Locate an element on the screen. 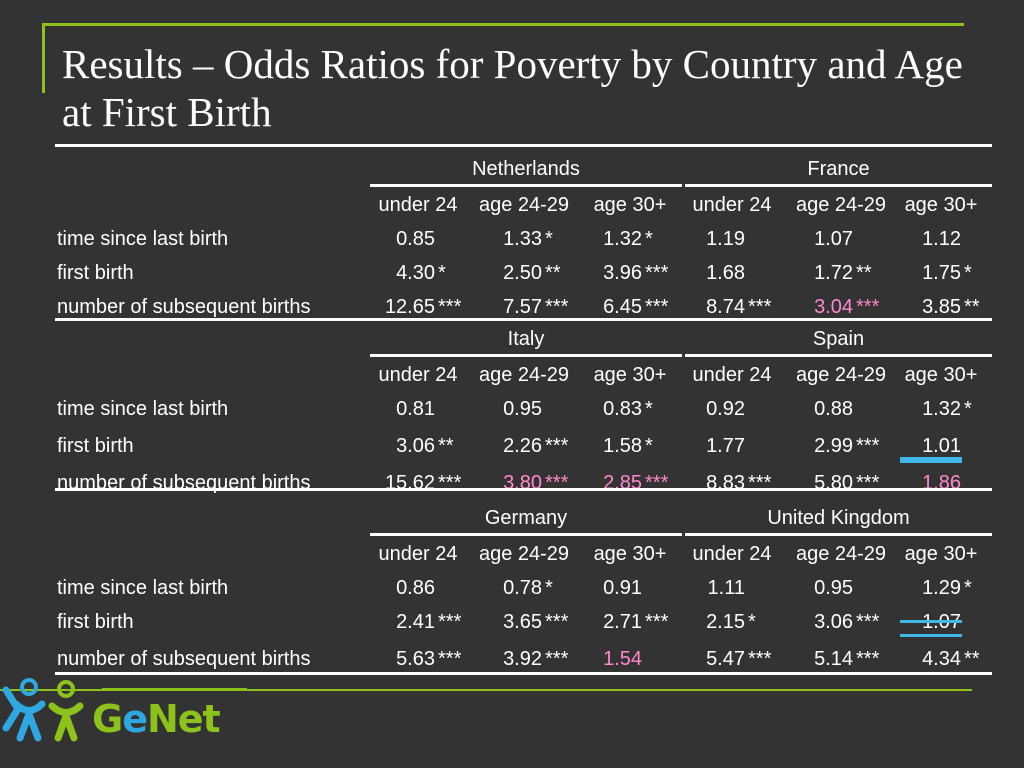 The image size is (1024, 768). odds-ratio-value: 3.85 is located at coordinates (941, 307).